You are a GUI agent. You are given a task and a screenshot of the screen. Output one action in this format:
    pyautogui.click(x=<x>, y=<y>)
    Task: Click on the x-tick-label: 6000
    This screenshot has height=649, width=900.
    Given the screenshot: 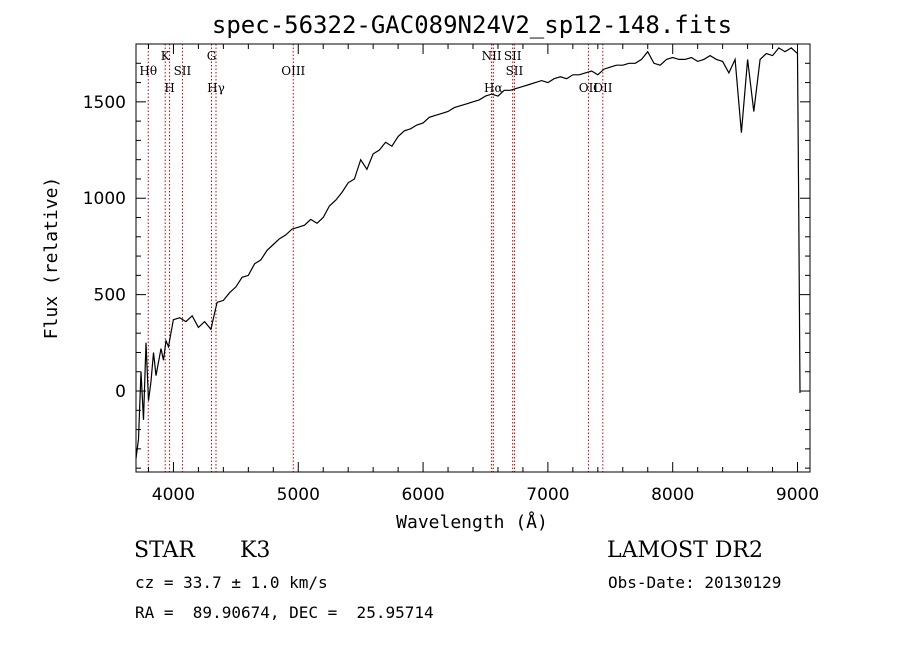 What is the action you would take?
    pyautogui.click(x=422, y=495)
    